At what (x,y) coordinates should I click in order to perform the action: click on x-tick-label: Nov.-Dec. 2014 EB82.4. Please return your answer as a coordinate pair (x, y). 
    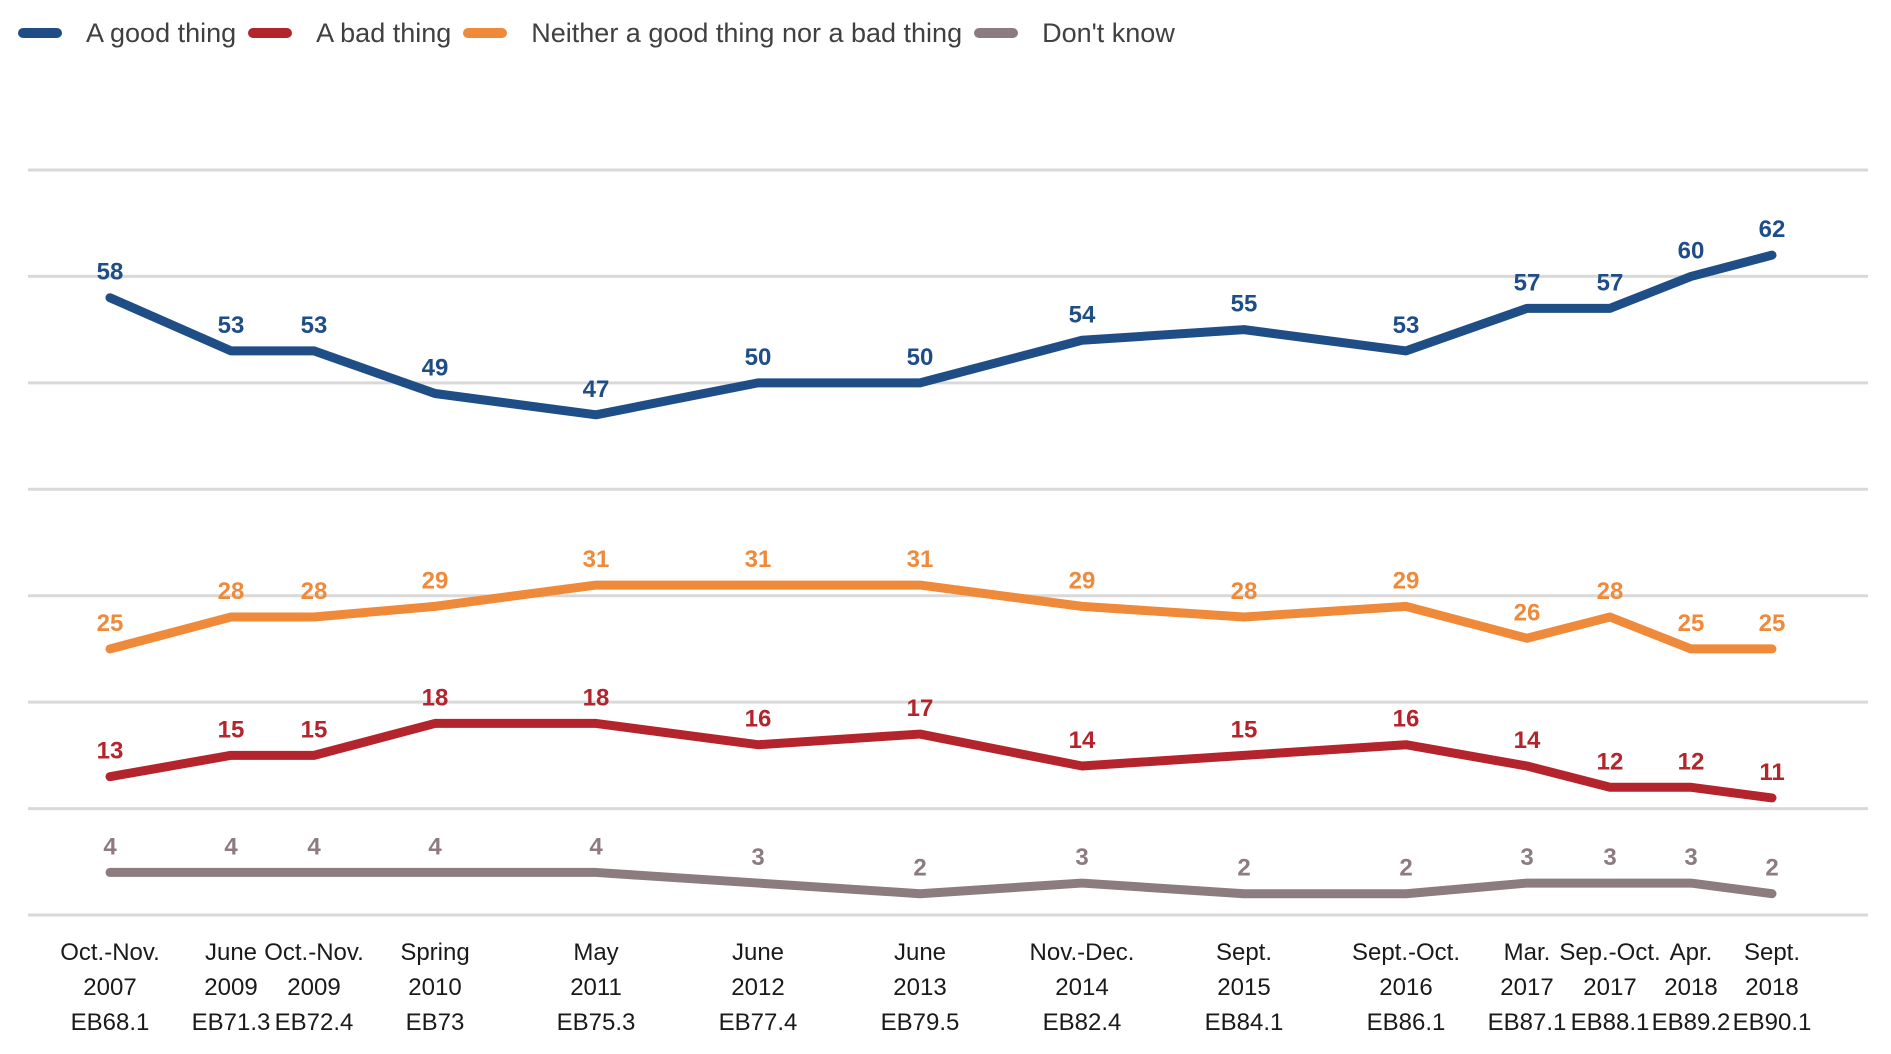
    Looking at the image, I should click on (1082, 987).